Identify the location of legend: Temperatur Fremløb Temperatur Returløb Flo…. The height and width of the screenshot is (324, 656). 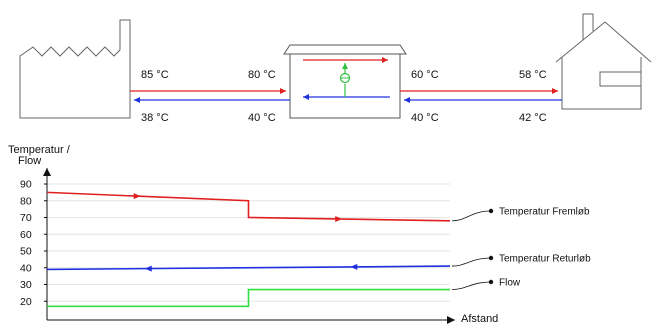
(521, 248).